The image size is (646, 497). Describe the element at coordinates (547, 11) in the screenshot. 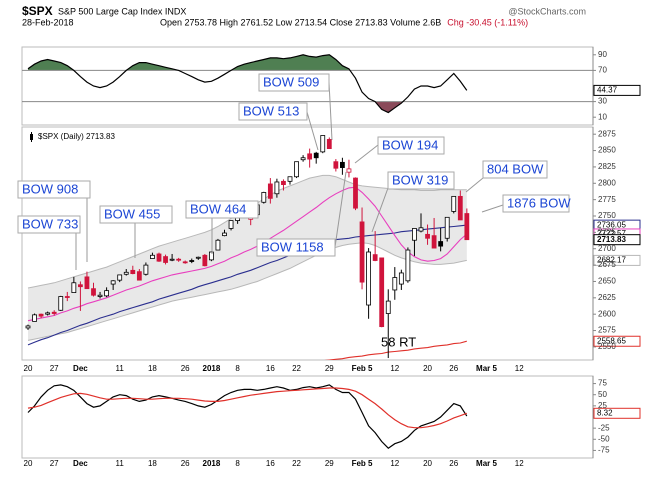

I see `source: @StockCharts.com` at that location.